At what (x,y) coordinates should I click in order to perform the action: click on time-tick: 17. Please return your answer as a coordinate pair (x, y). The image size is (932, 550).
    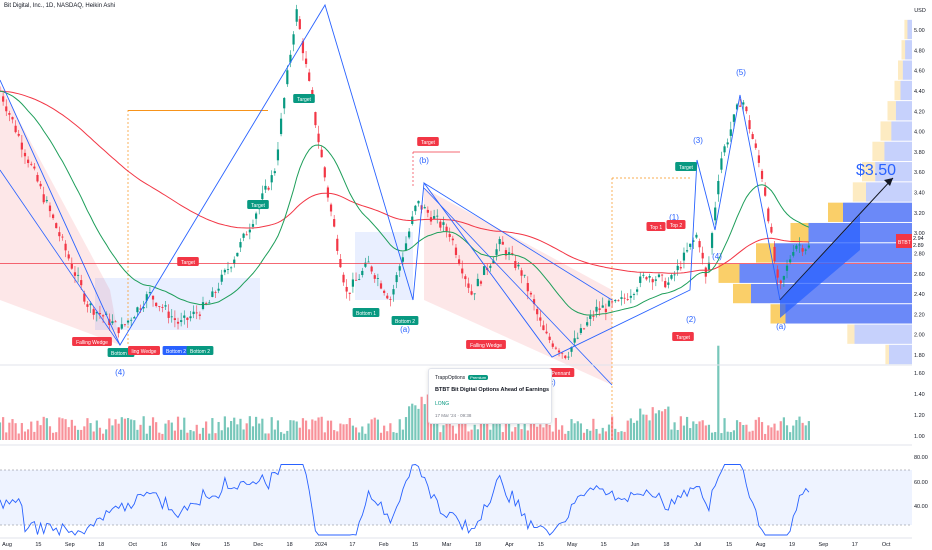
    Looking at the image, I should click on (855, 545).